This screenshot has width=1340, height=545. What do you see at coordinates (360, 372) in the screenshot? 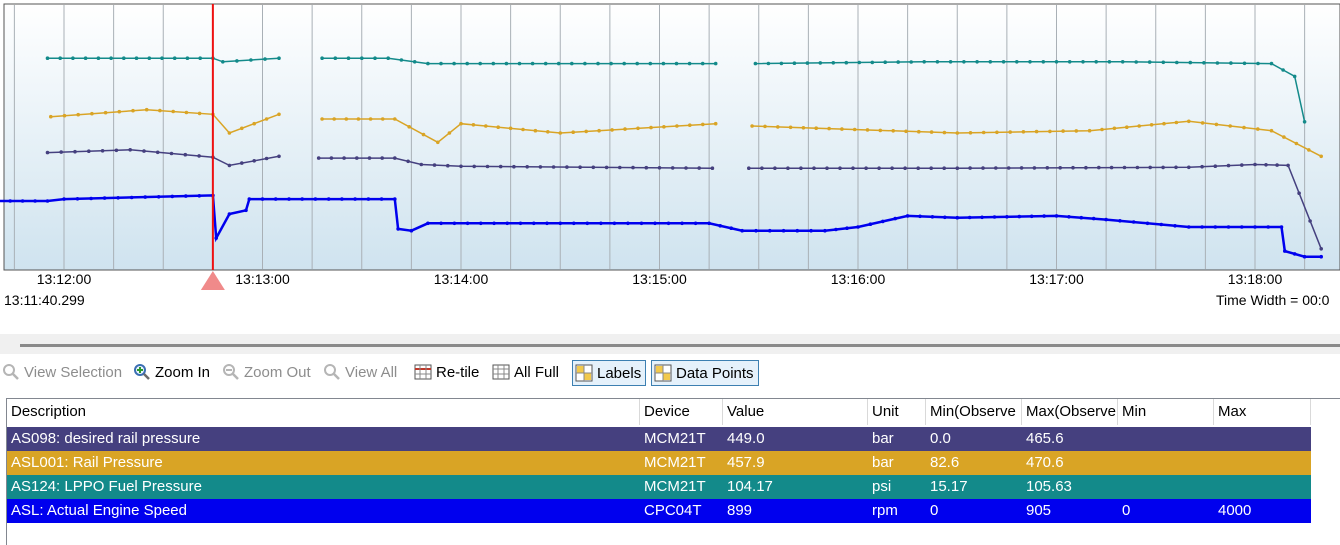
I see `view-all-button: View All` at bounding box center [360, 372].